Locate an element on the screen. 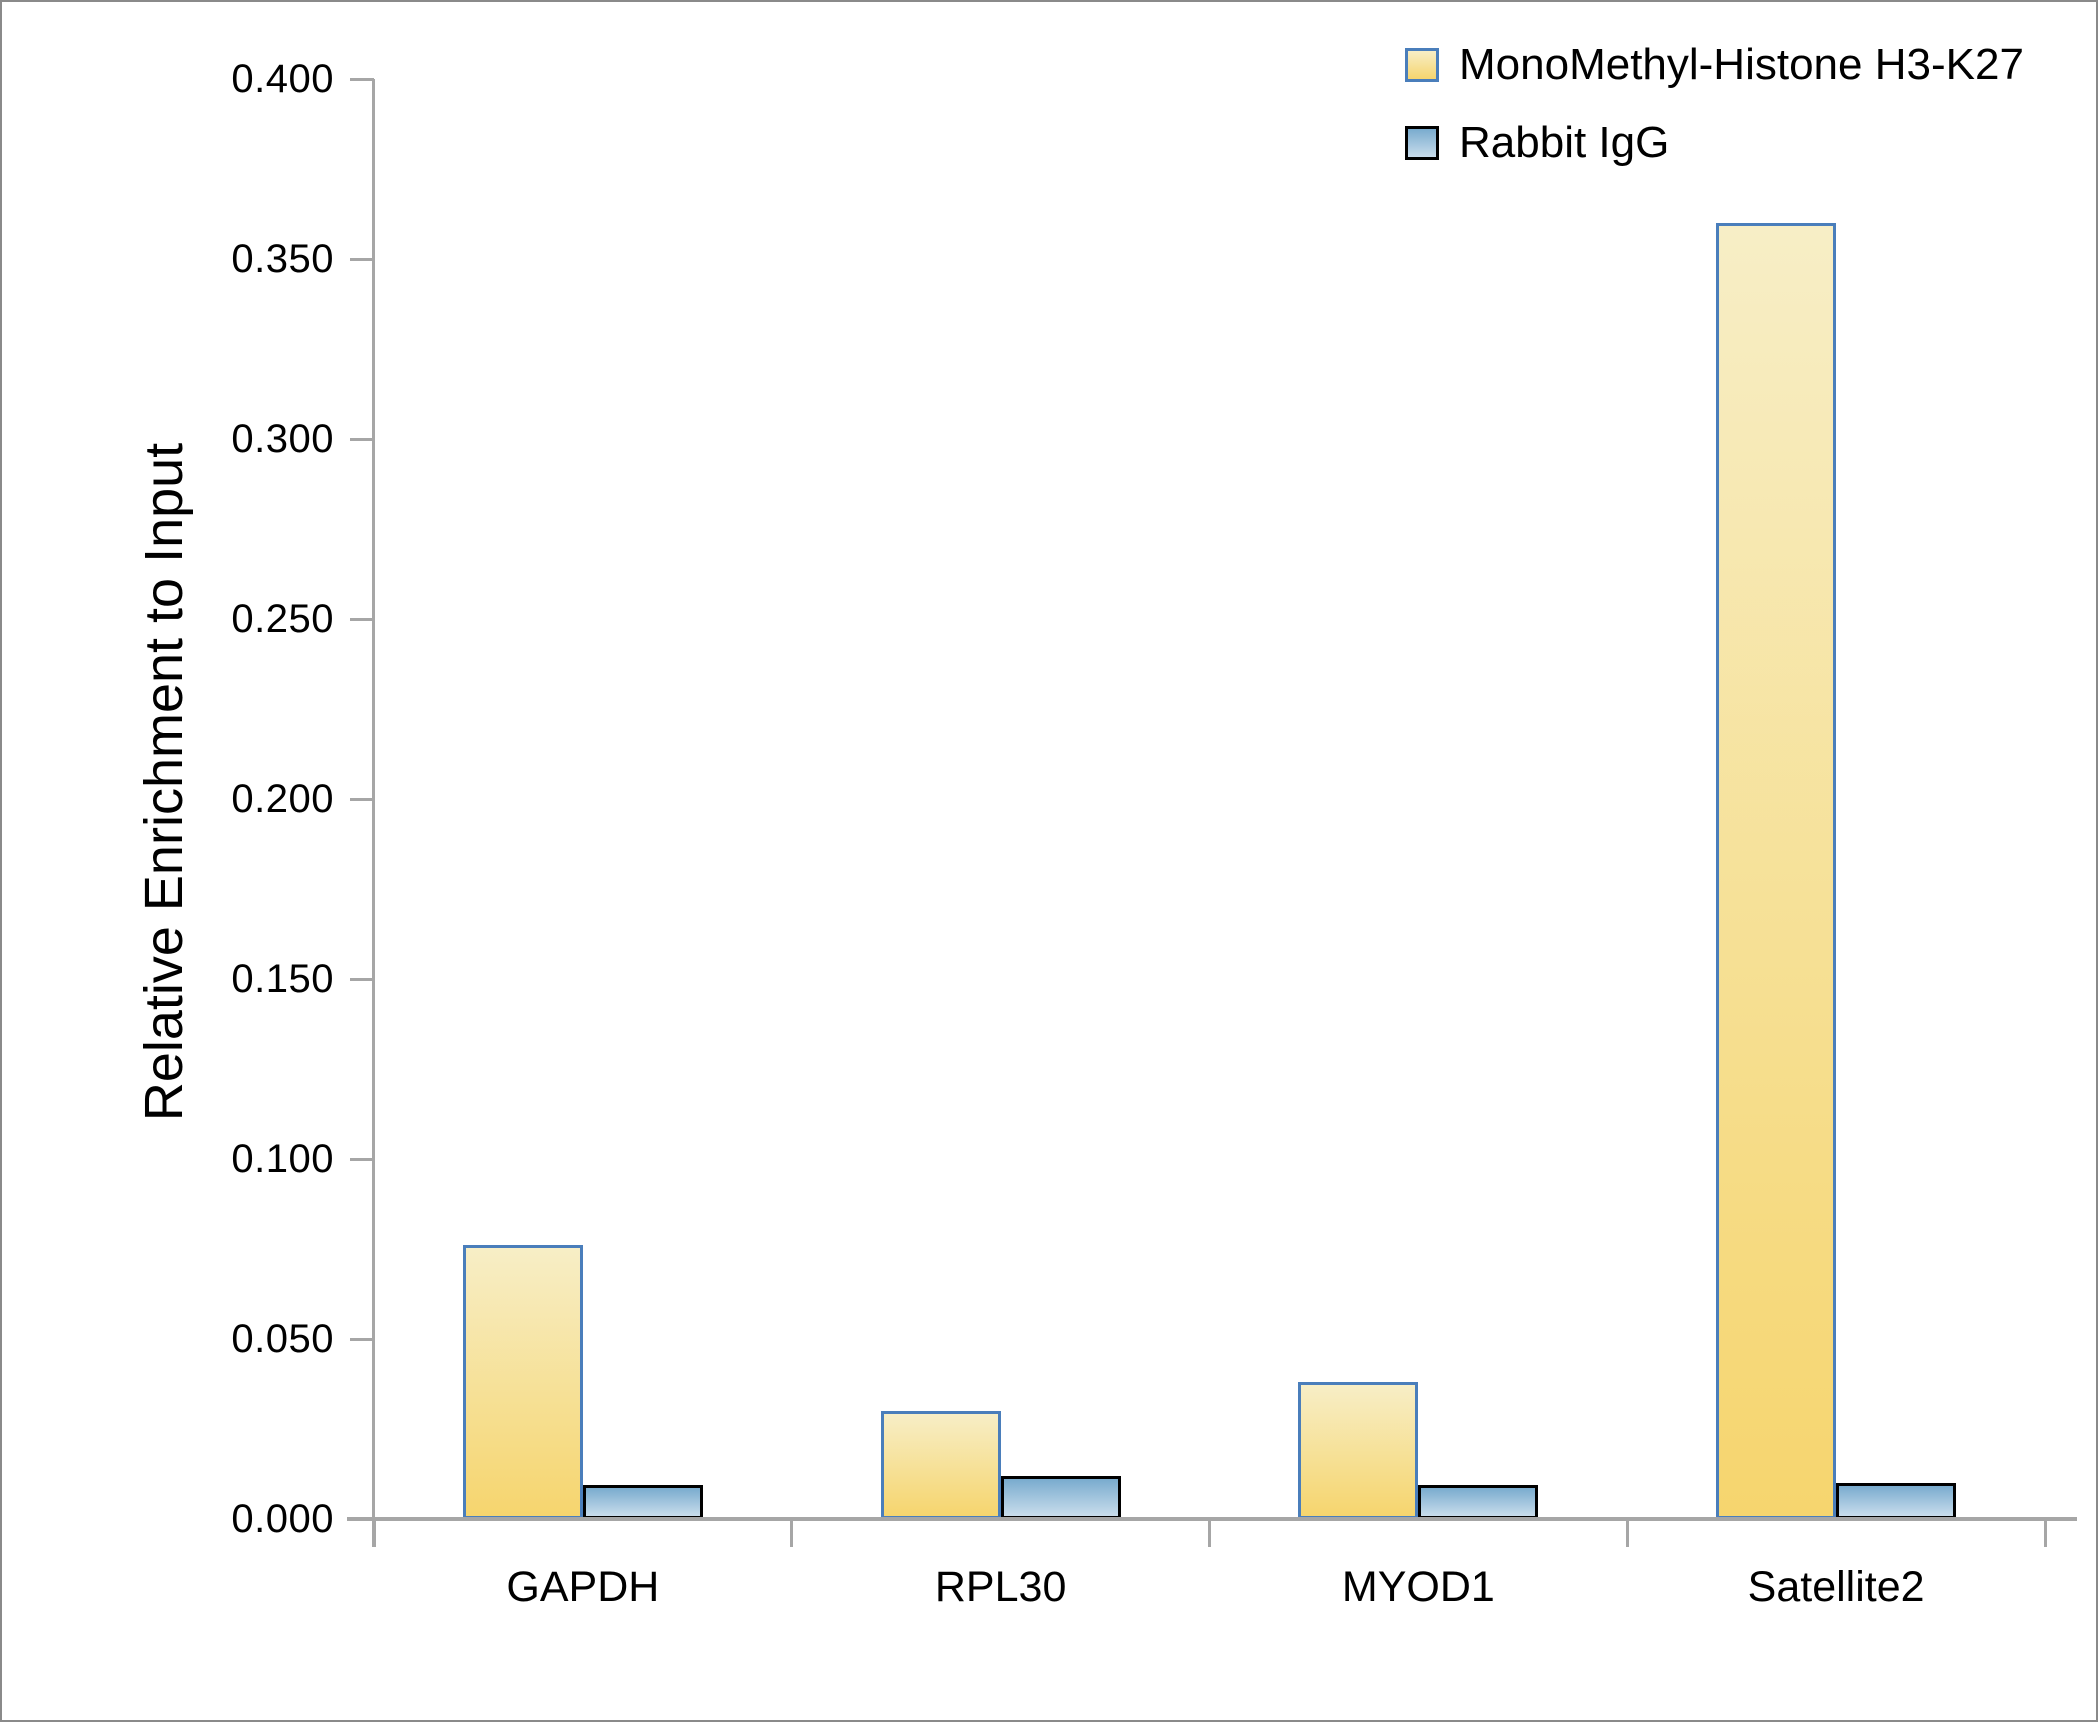 The width and height of the screenshot is (2098, 1722). bar-myod1-h3k27 is located at coordinates (1358, 1450).